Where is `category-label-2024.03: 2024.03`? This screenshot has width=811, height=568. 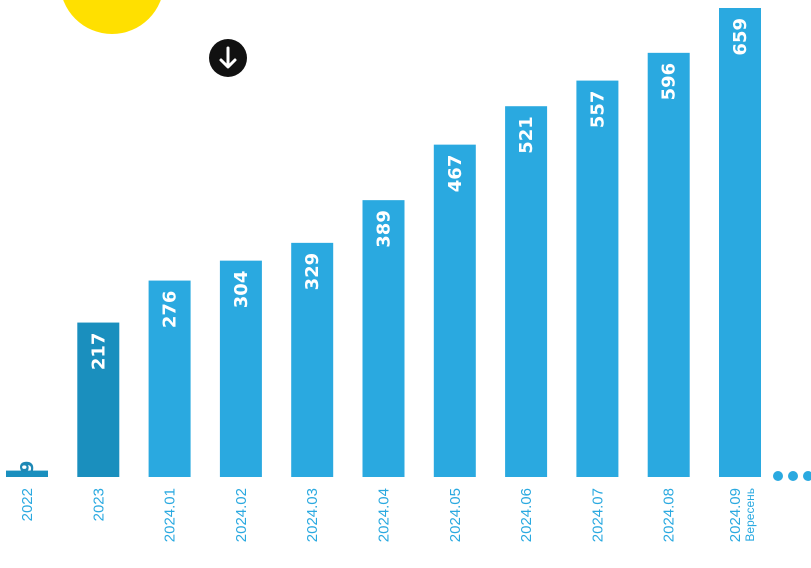
category-label-2024.03: 2024.03 is located at coordinates (312, 515).